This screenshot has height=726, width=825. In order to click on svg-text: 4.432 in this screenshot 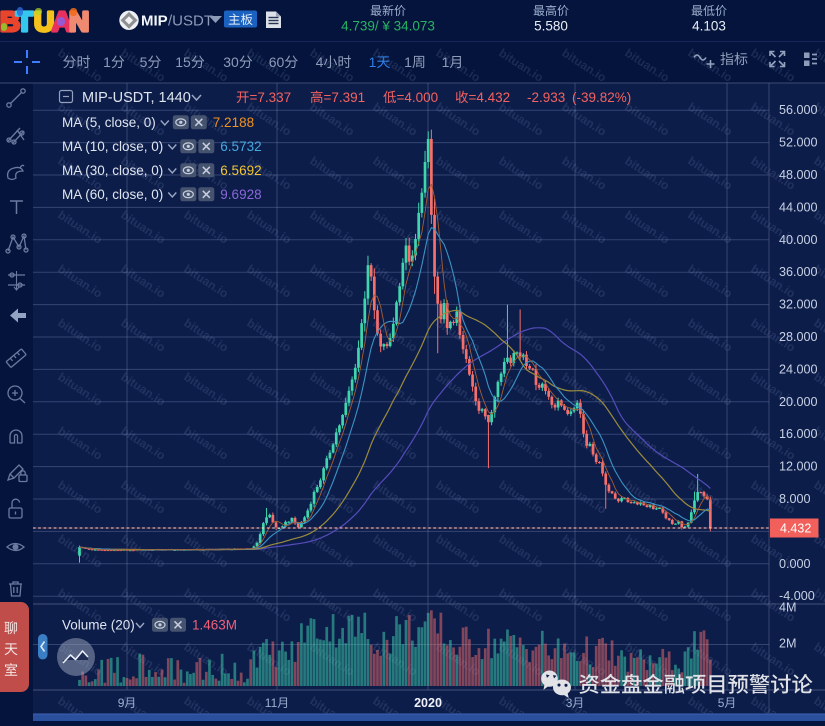, I will do `click(795, 529)`.